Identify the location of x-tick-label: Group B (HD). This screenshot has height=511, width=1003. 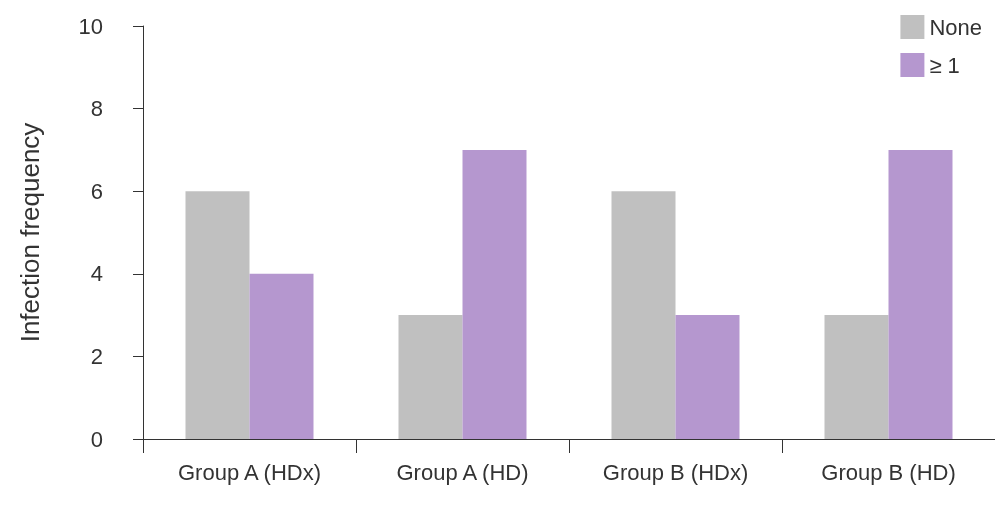
(888, 472).